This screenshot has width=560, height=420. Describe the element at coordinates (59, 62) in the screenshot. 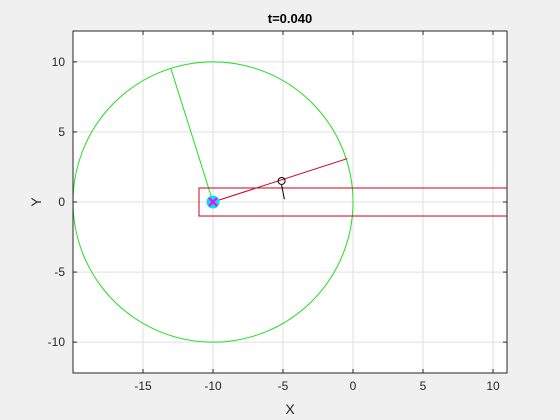

I see `y-tick-label: 10` at that location.